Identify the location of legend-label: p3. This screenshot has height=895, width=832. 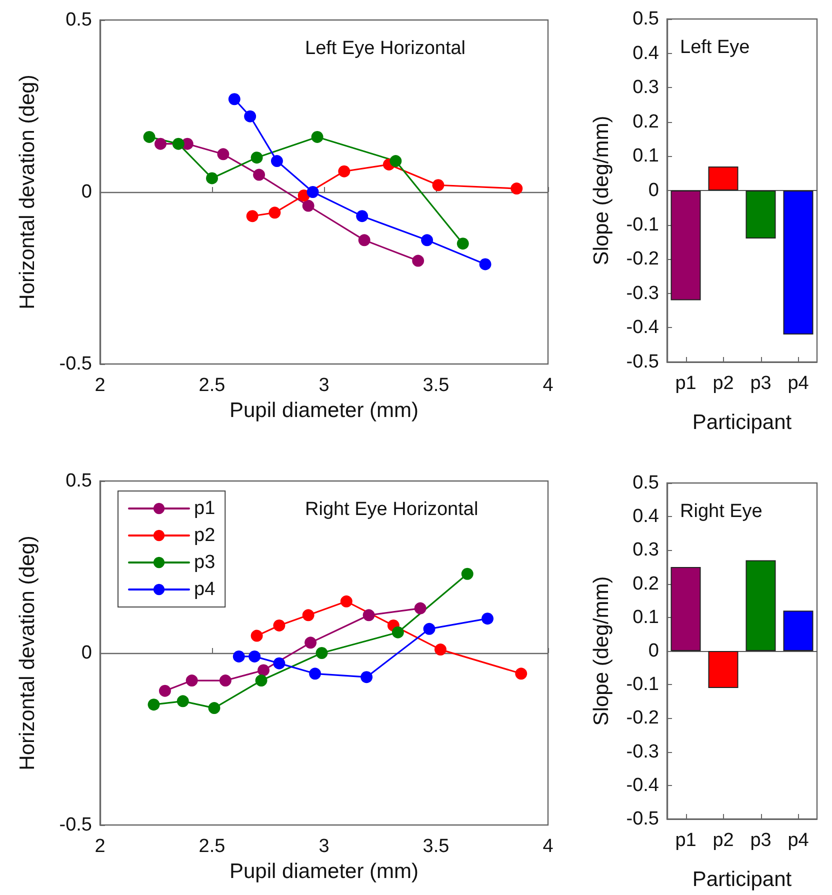
(205, 562).